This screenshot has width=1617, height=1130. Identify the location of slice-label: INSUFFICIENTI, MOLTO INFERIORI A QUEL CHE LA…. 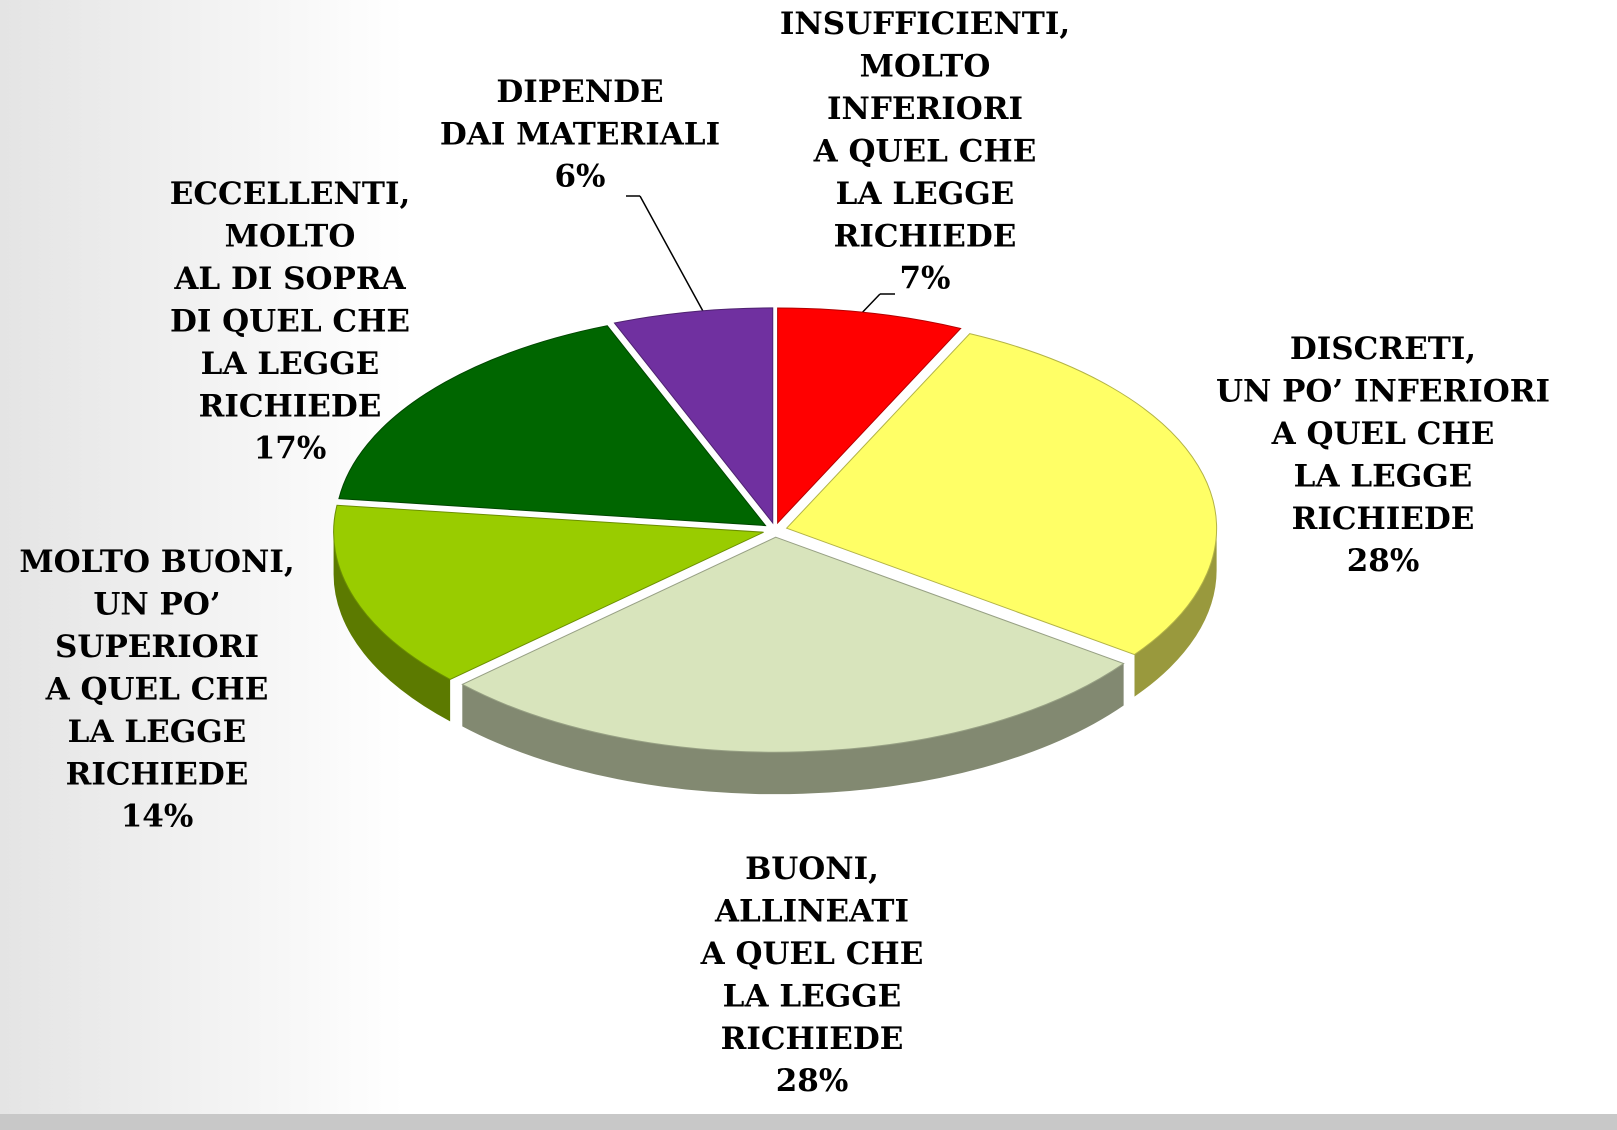
(925, 130).